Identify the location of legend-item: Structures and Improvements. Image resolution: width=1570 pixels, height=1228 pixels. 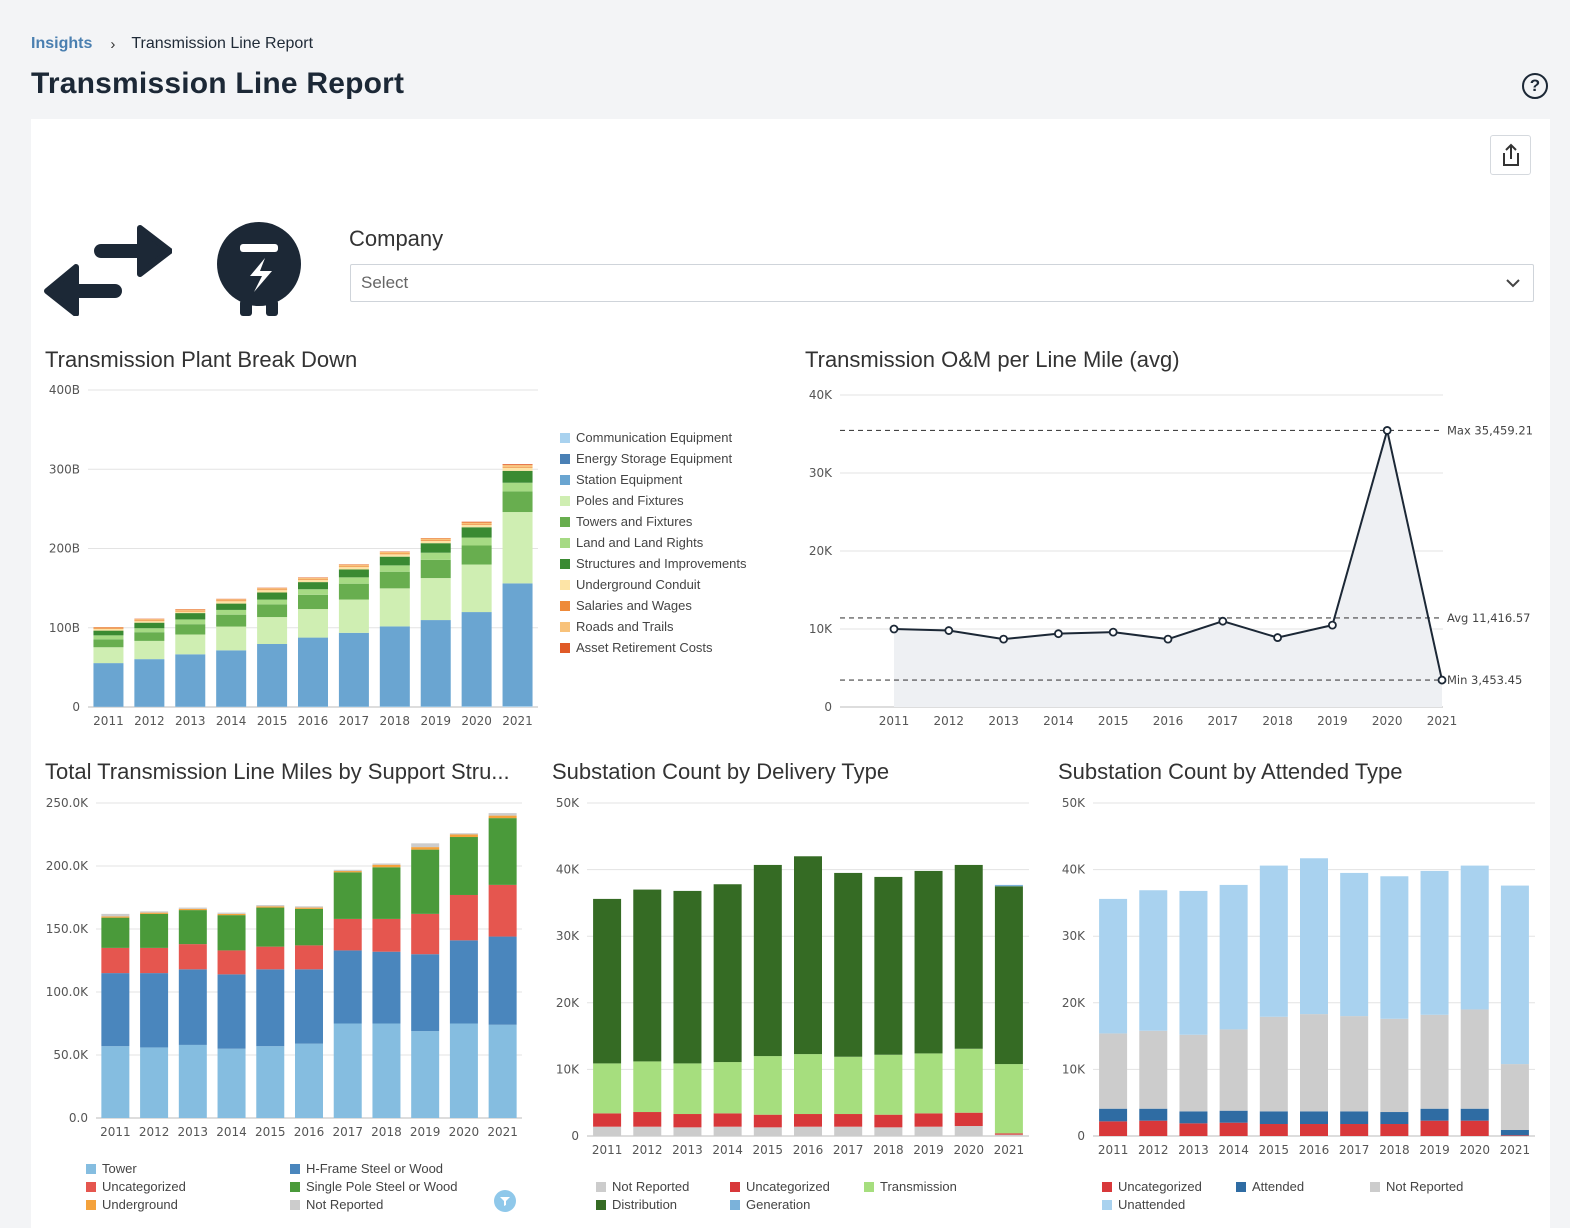
(653, 563).